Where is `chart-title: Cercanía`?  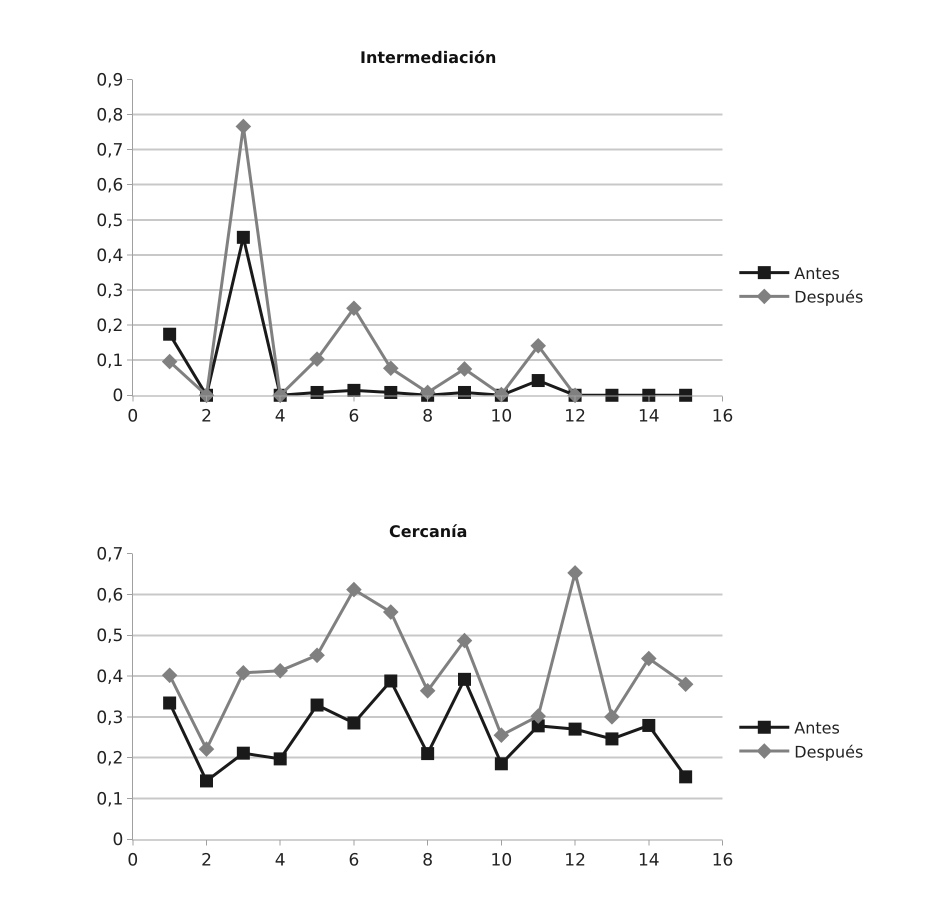
chart-title: Cercanía is located at coordinates (428, 531).